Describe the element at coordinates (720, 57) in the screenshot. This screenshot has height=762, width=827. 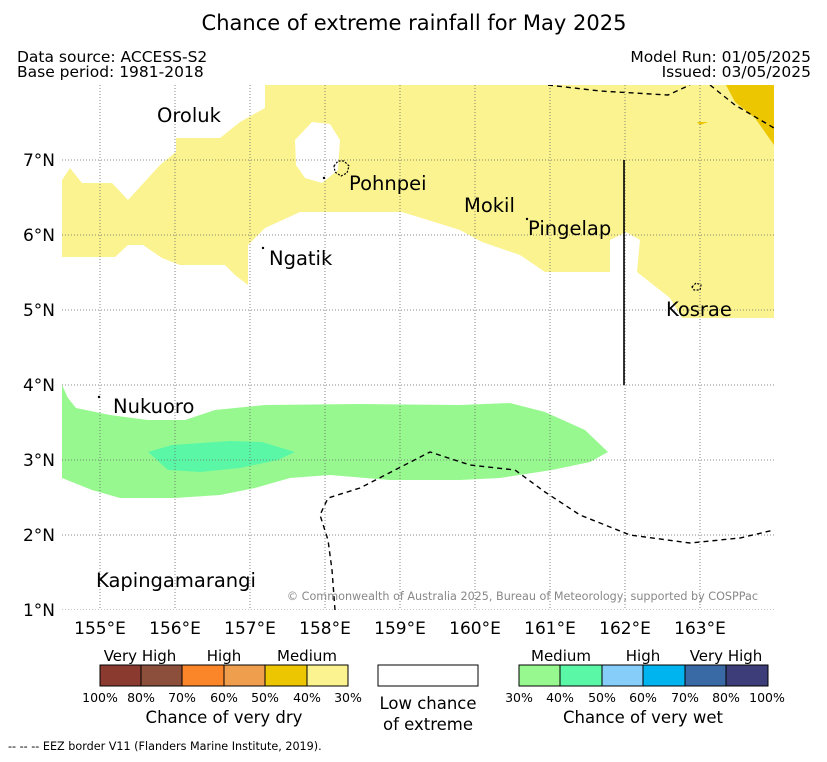
I see `model-run-label: Model Run: 01/05/2025` at that location.